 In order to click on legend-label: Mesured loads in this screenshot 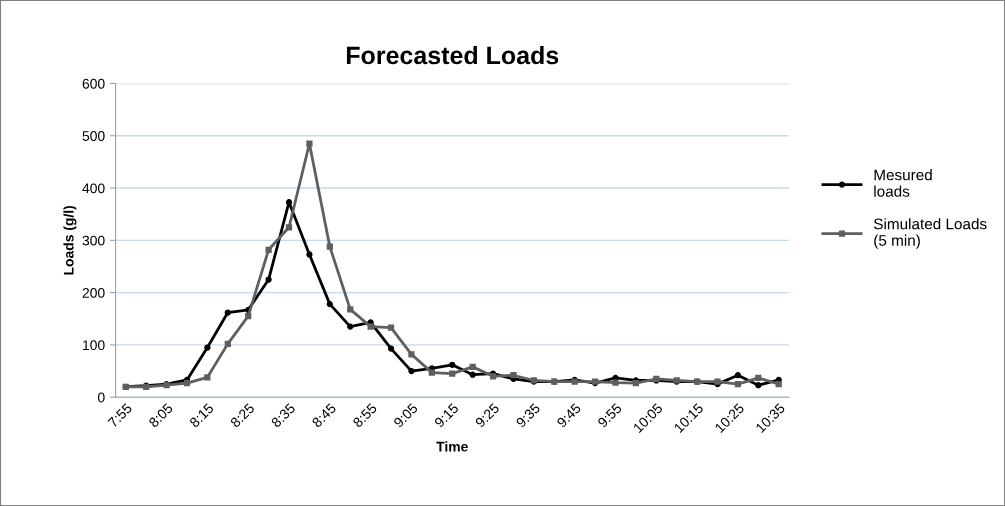, I will do `click(903, 183)`.